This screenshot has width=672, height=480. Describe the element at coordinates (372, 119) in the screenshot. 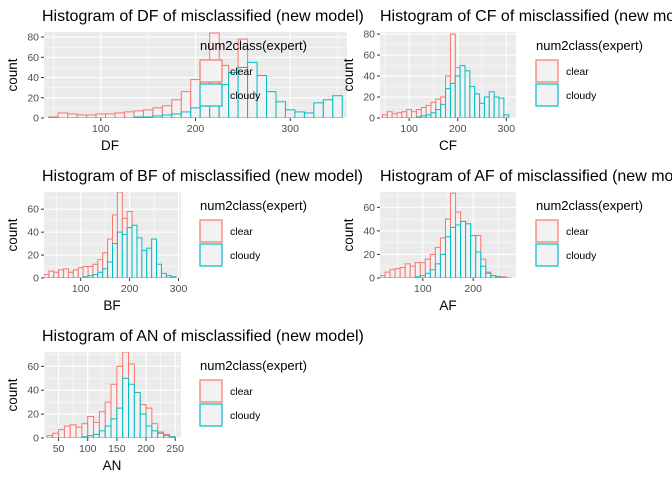

I see `y-tick-label: 0` at that location.